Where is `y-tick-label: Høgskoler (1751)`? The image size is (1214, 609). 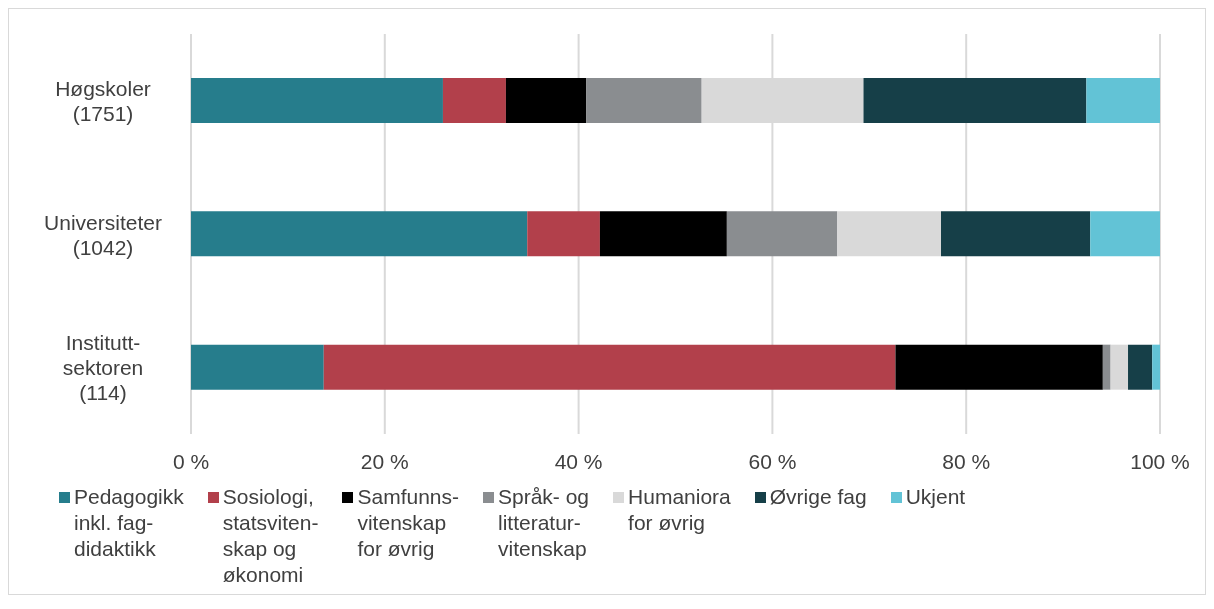
y-tick-label: Høgskoler (1751) is located at coordinates (103, 100).